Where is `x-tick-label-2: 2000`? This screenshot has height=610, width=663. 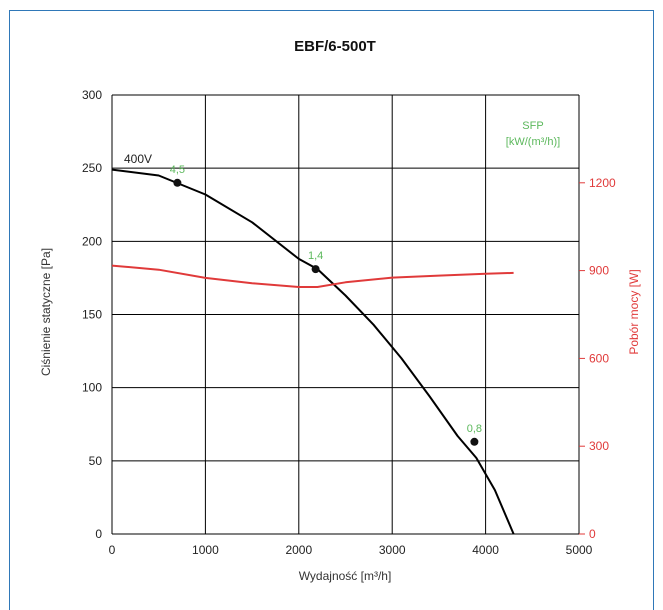
x-tick-label-2: 2000 is located at coordinates (298, 550).